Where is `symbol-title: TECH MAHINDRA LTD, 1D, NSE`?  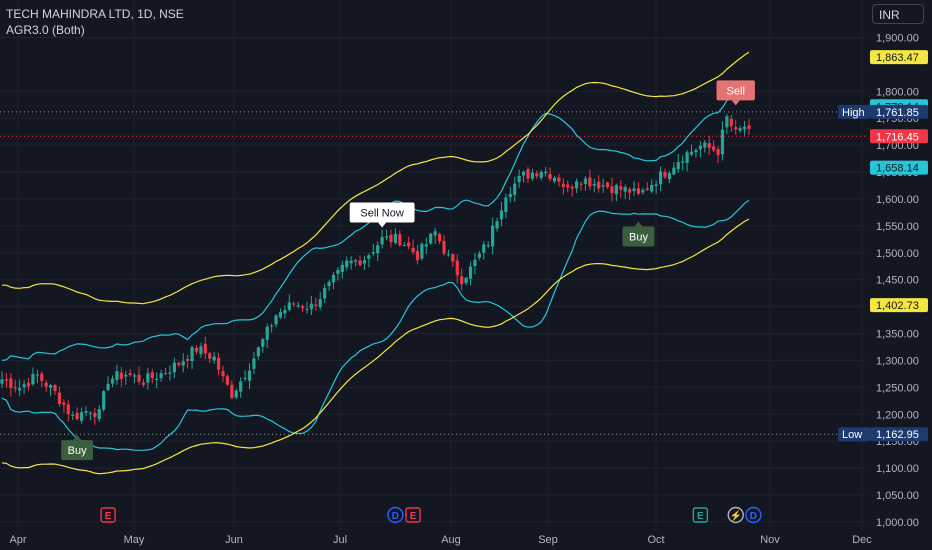
symbol-title: TECH MAHINDRA LTD, 1D, NSE is located at coordinates (95, 14).